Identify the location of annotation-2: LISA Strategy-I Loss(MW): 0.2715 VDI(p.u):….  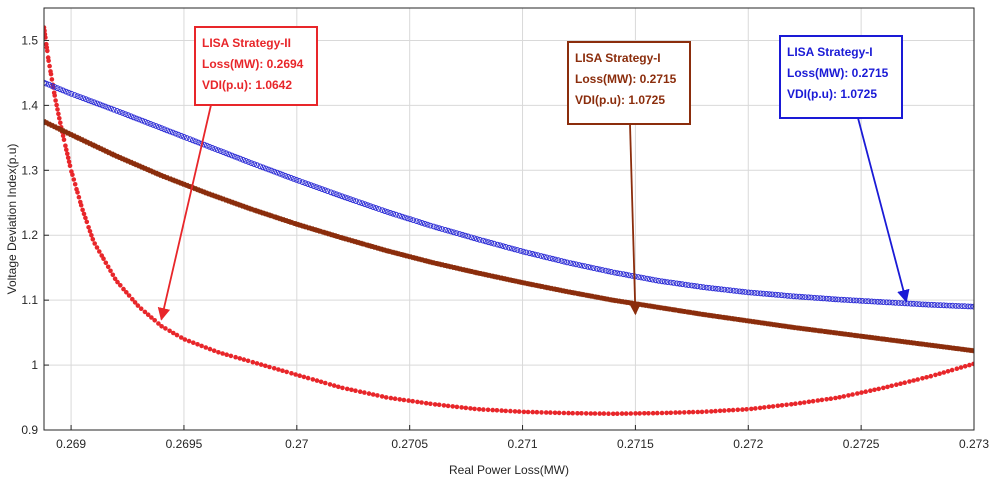
(629, 178).